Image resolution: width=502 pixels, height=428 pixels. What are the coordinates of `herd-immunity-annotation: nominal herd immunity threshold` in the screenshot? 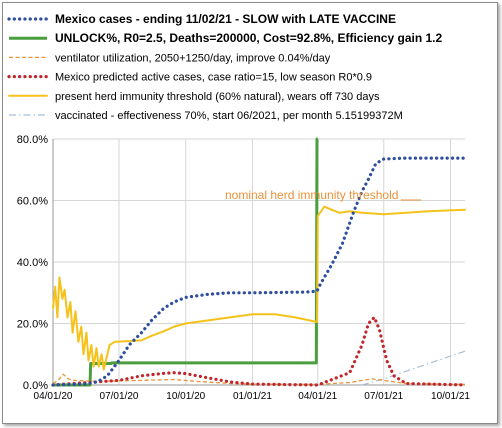 It's located at (311, 195).